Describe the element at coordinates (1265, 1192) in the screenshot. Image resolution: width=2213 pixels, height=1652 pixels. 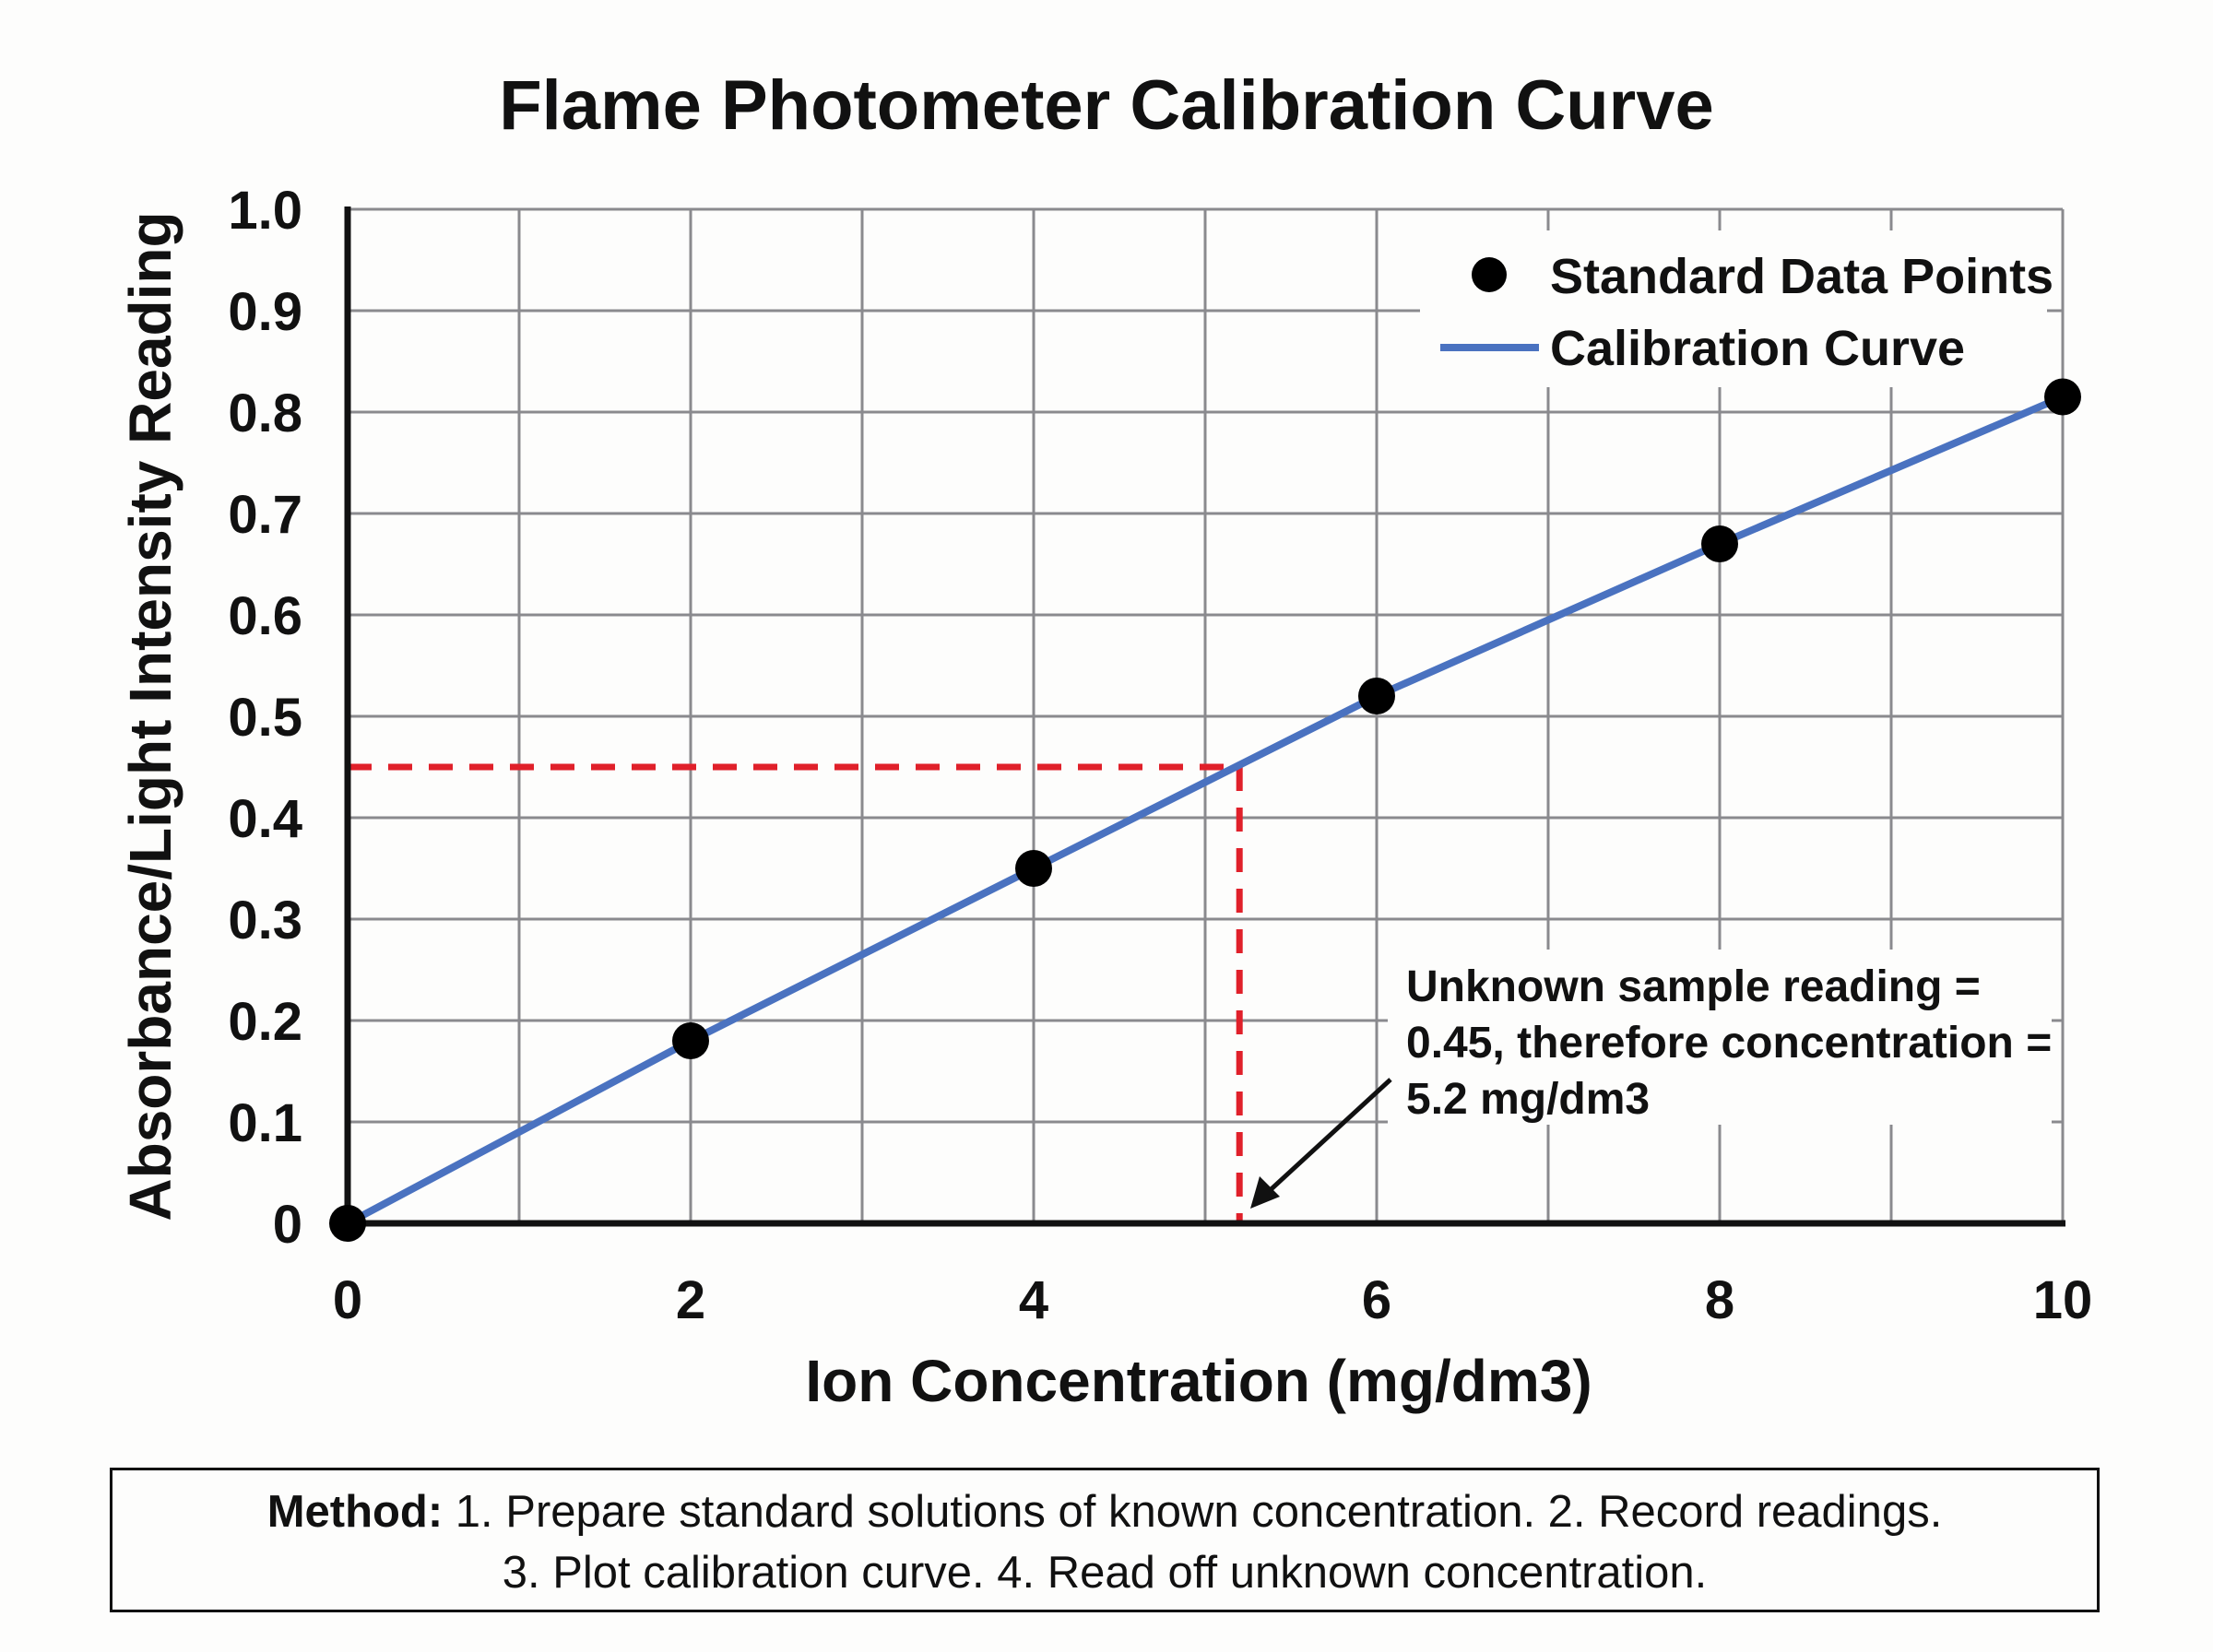
I see `annotation-arrow-head-icon` at that location.